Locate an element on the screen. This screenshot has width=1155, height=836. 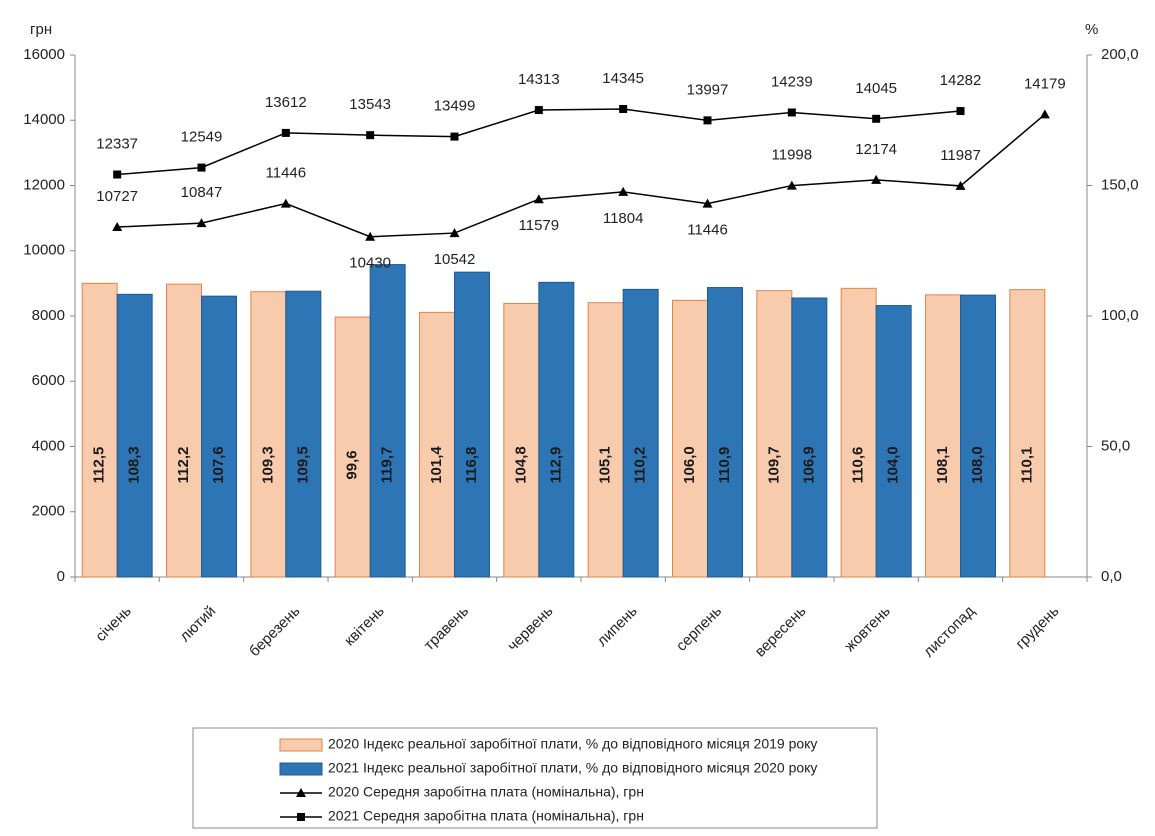
y2-tick-label: 50,0 is located at coordinates (1115, 445).